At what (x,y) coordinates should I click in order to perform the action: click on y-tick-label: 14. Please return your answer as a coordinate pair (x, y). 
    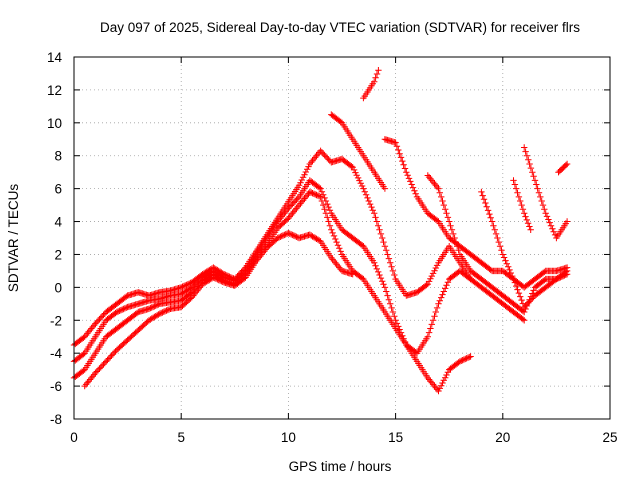
    Looking at the image, I should click on (55, 57).